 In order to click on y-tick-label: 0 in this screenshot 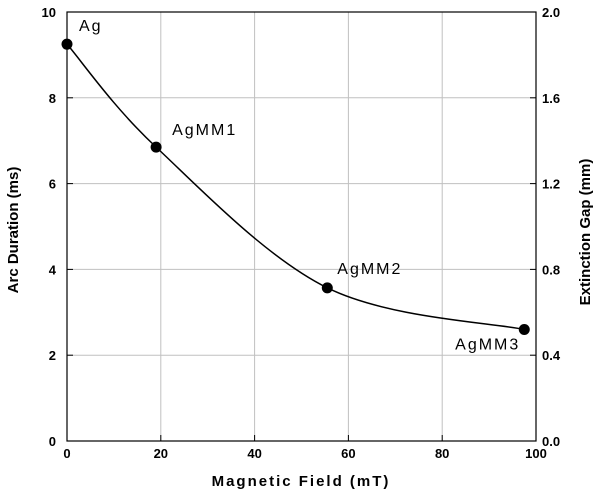, I will do `click(52, 441)`.